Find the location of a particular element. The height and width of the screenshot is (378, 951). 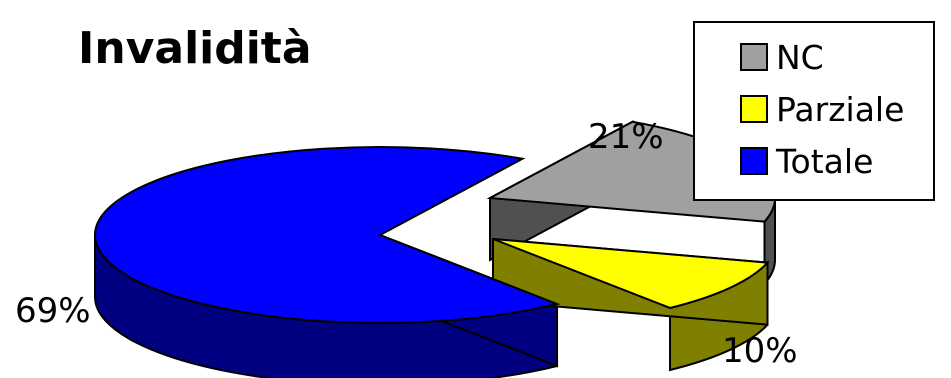

legend-swatch-nc is located at coordinates (754, 57).